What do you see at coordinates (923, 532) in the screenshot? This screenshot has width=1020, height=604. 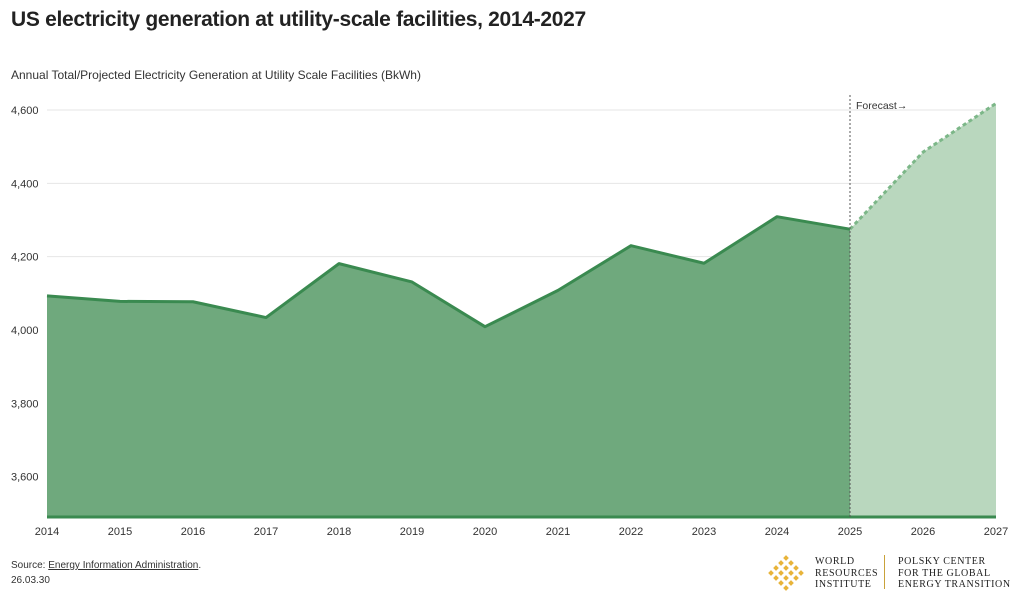 I see `x-tick-label: 2026` at bounding box center [923, 532].